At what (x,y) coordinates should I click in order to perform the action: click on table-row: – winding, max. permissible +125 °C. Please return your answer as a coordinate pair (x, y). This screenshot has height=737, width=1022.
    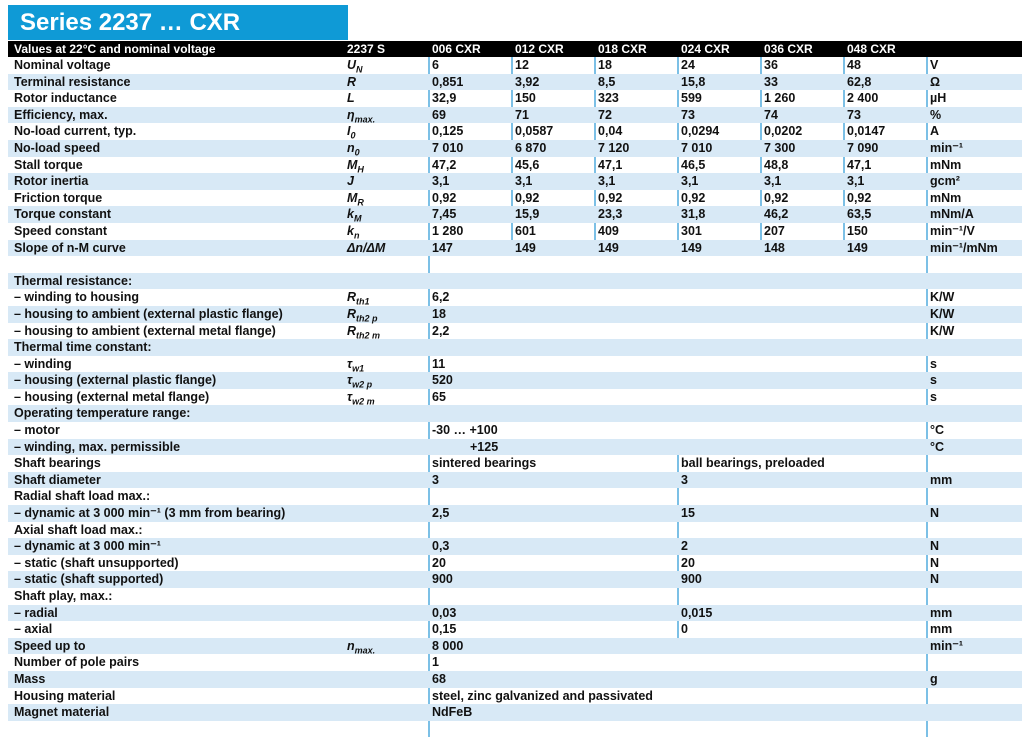
    Looking at the image, I should click on (515, 447).